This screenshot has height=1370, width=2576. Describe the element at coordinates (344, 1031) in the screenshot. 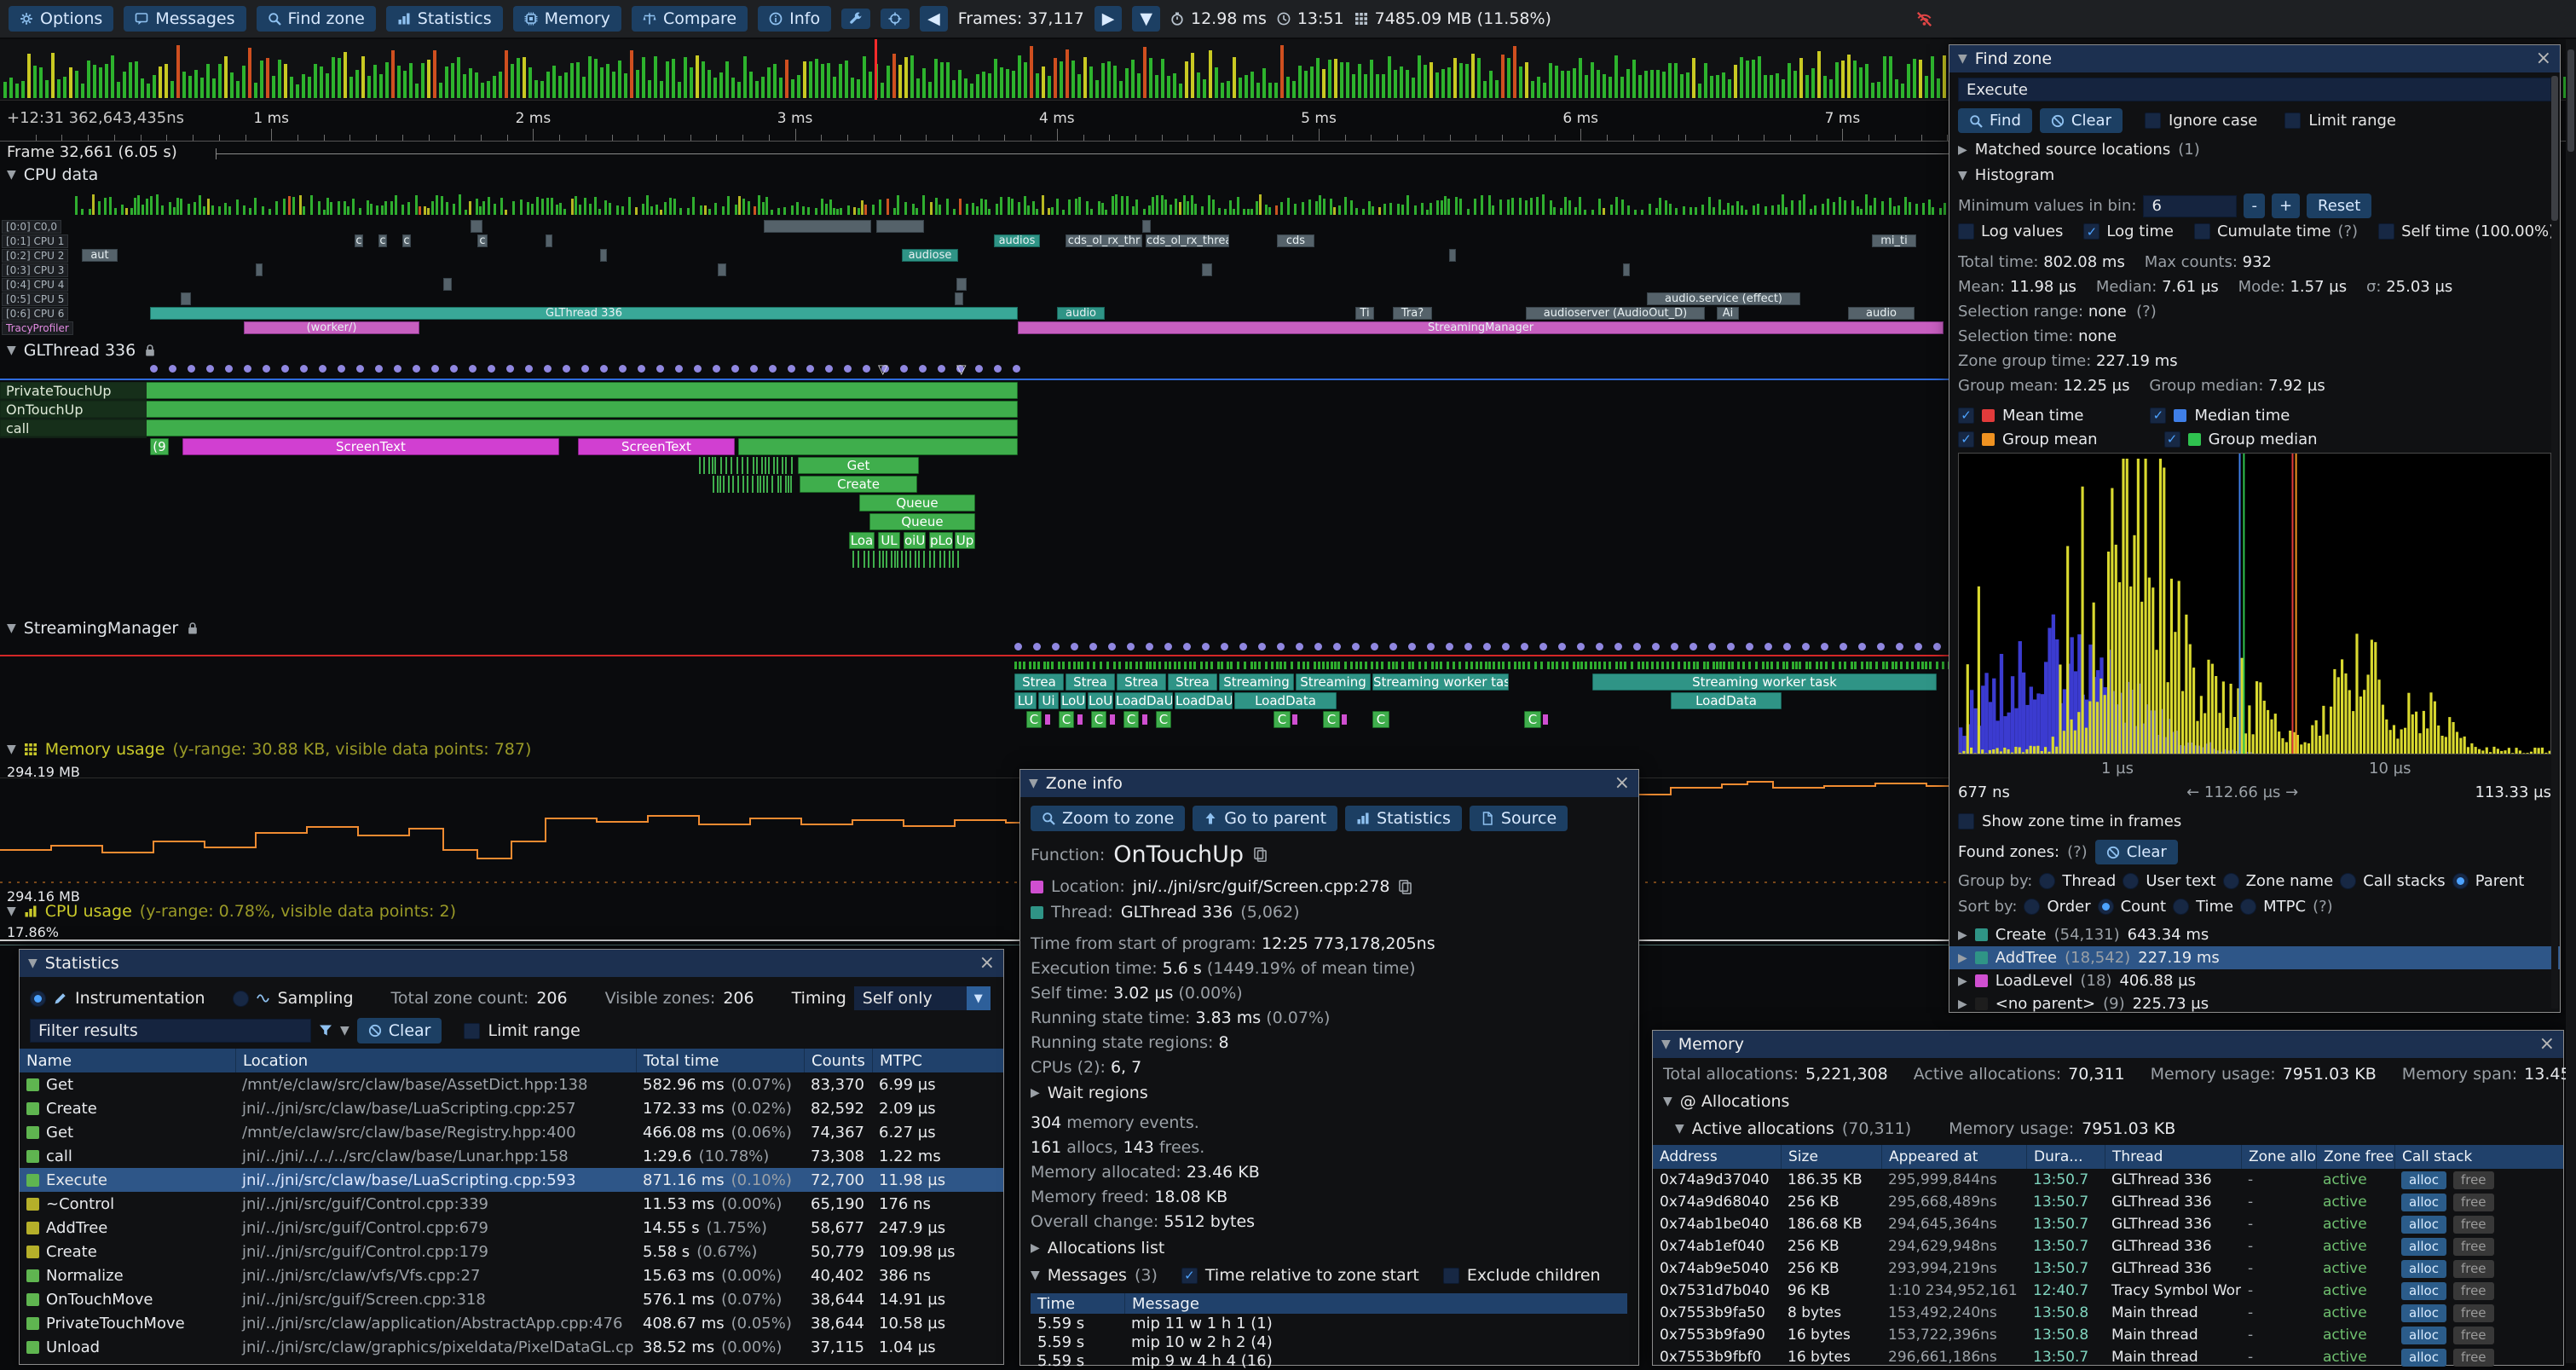

I see `funnel-dropdown-icon: ▼` at that location.